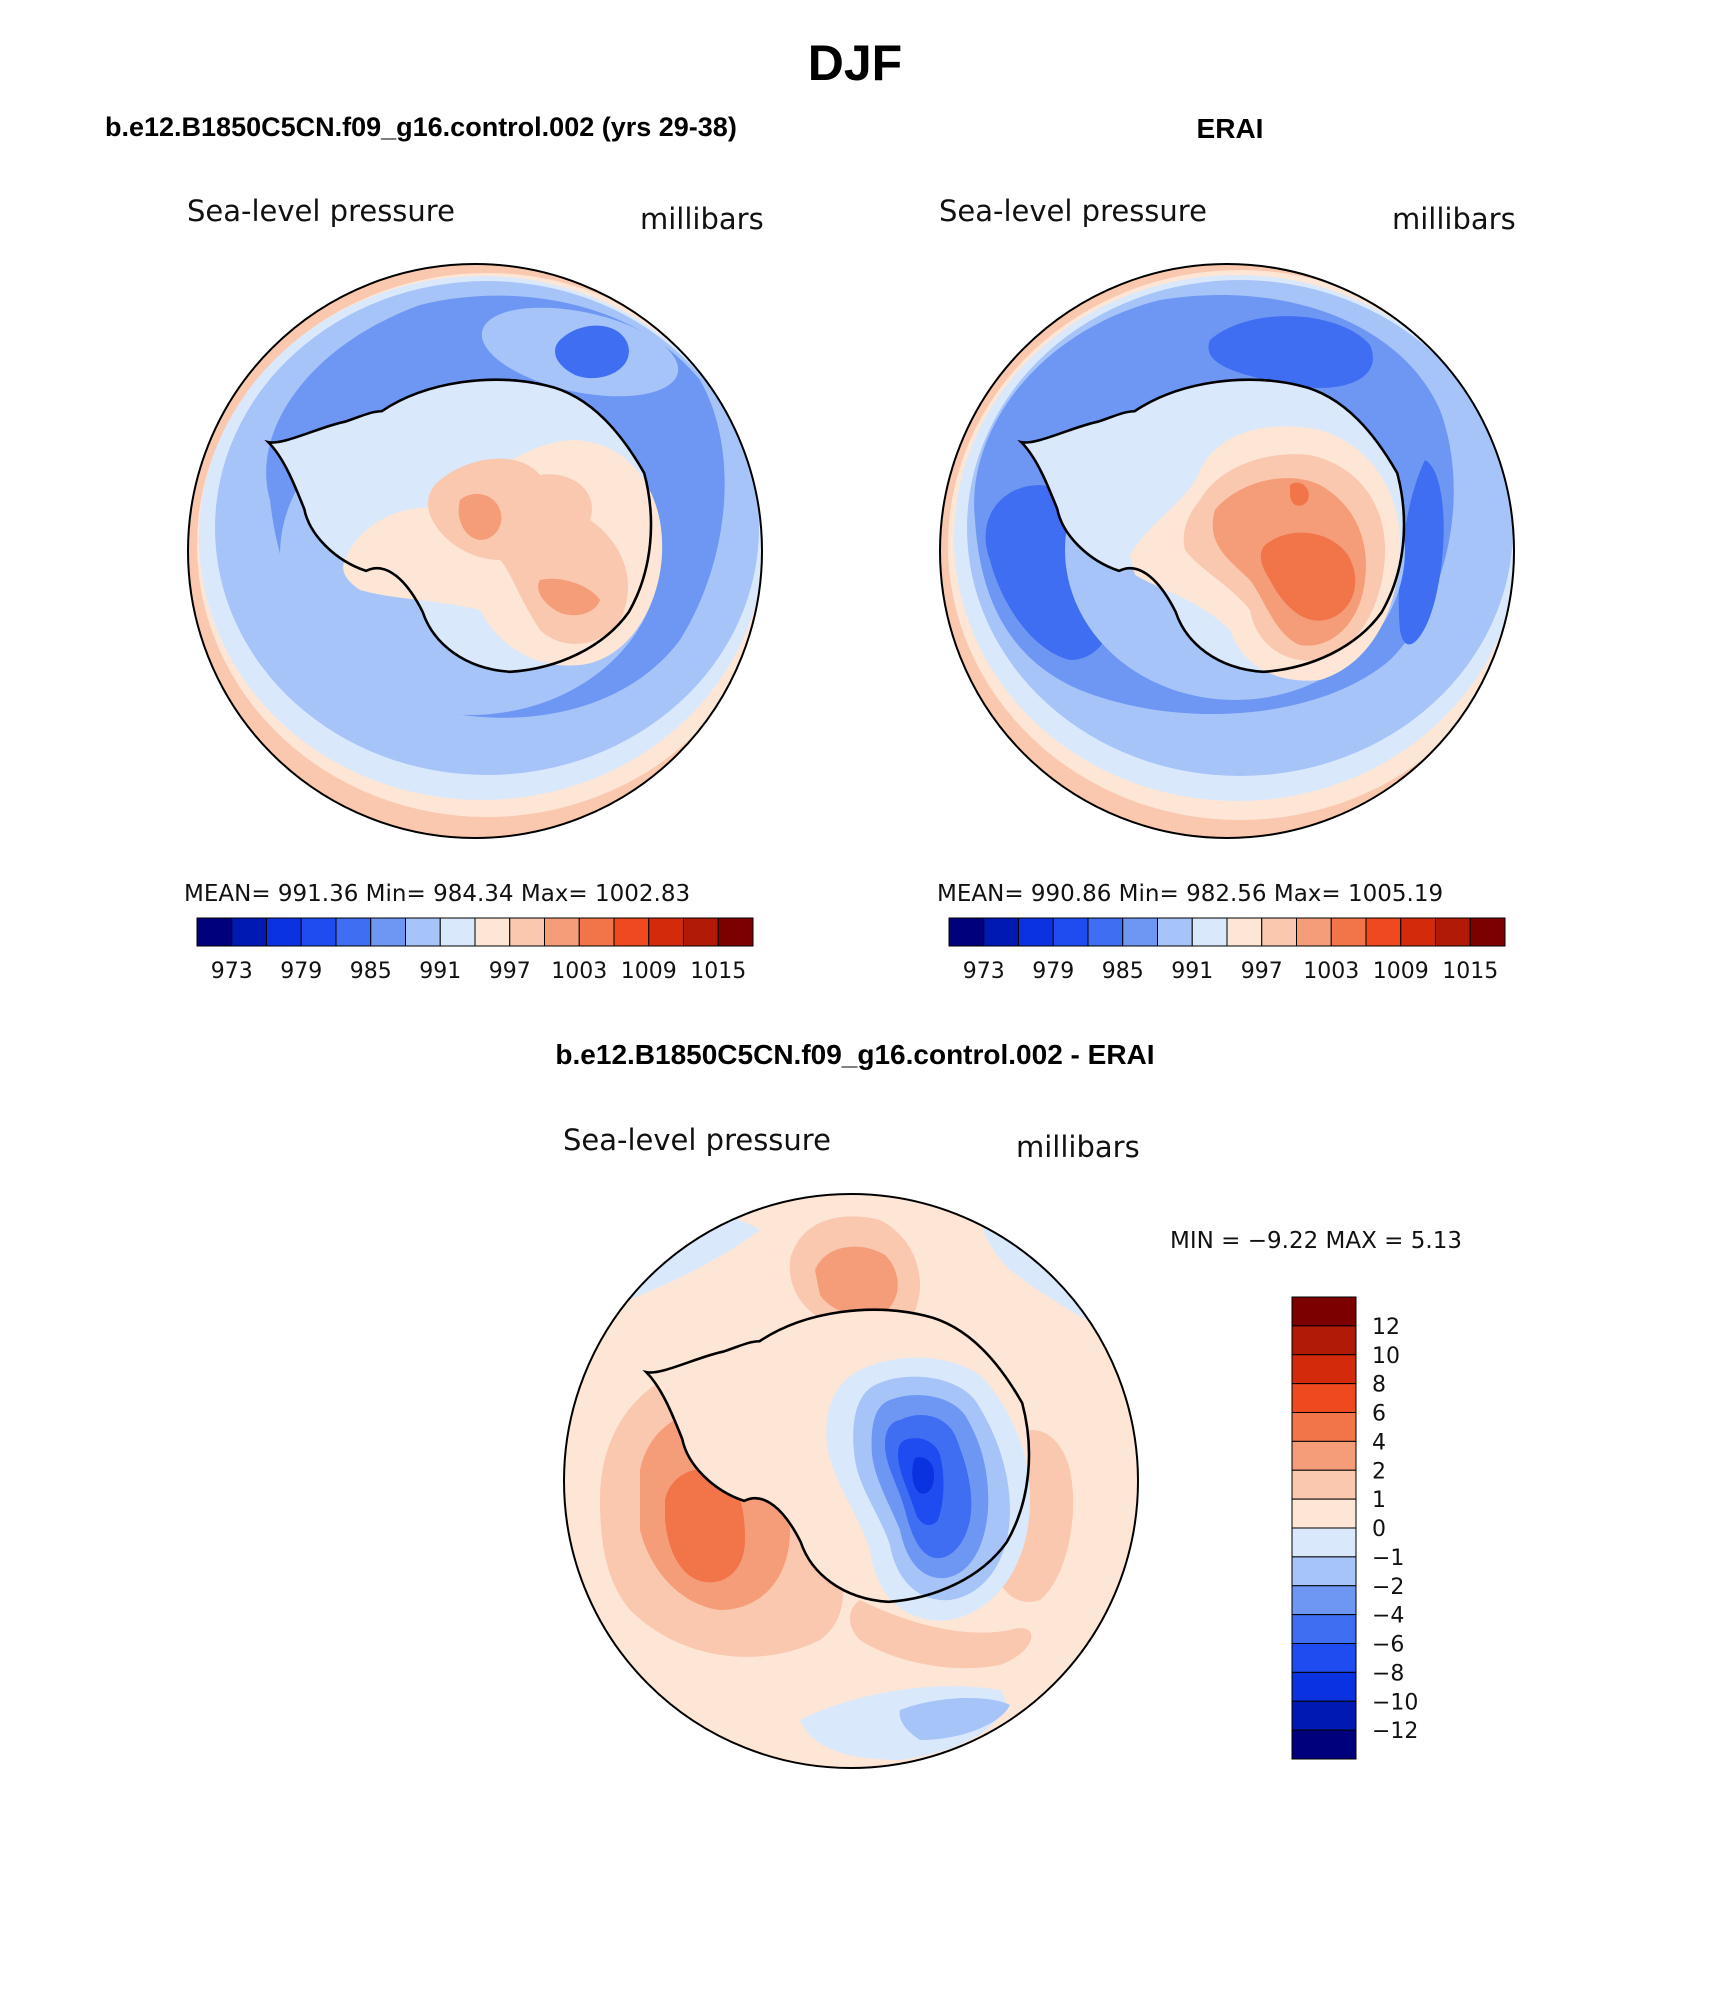 The height and width of the screenshot is (1994, 1710). Describe the element at coordinates (923, 1475) in the screenshot. I see `diff-neg-land-min` at that location.